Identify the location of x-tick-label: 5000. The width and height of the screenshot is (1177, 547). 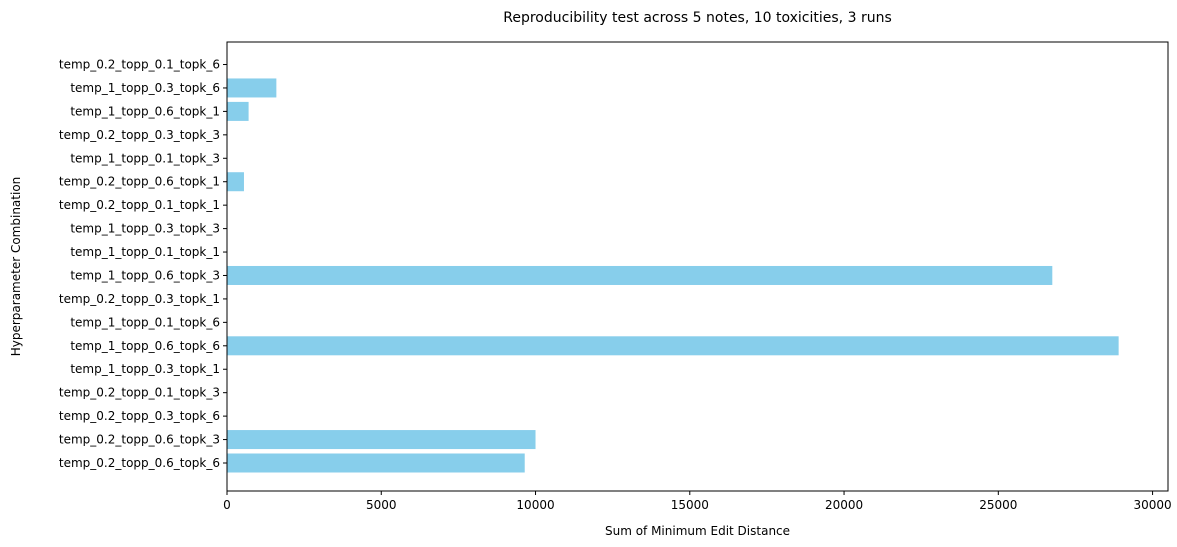
(381, 505).